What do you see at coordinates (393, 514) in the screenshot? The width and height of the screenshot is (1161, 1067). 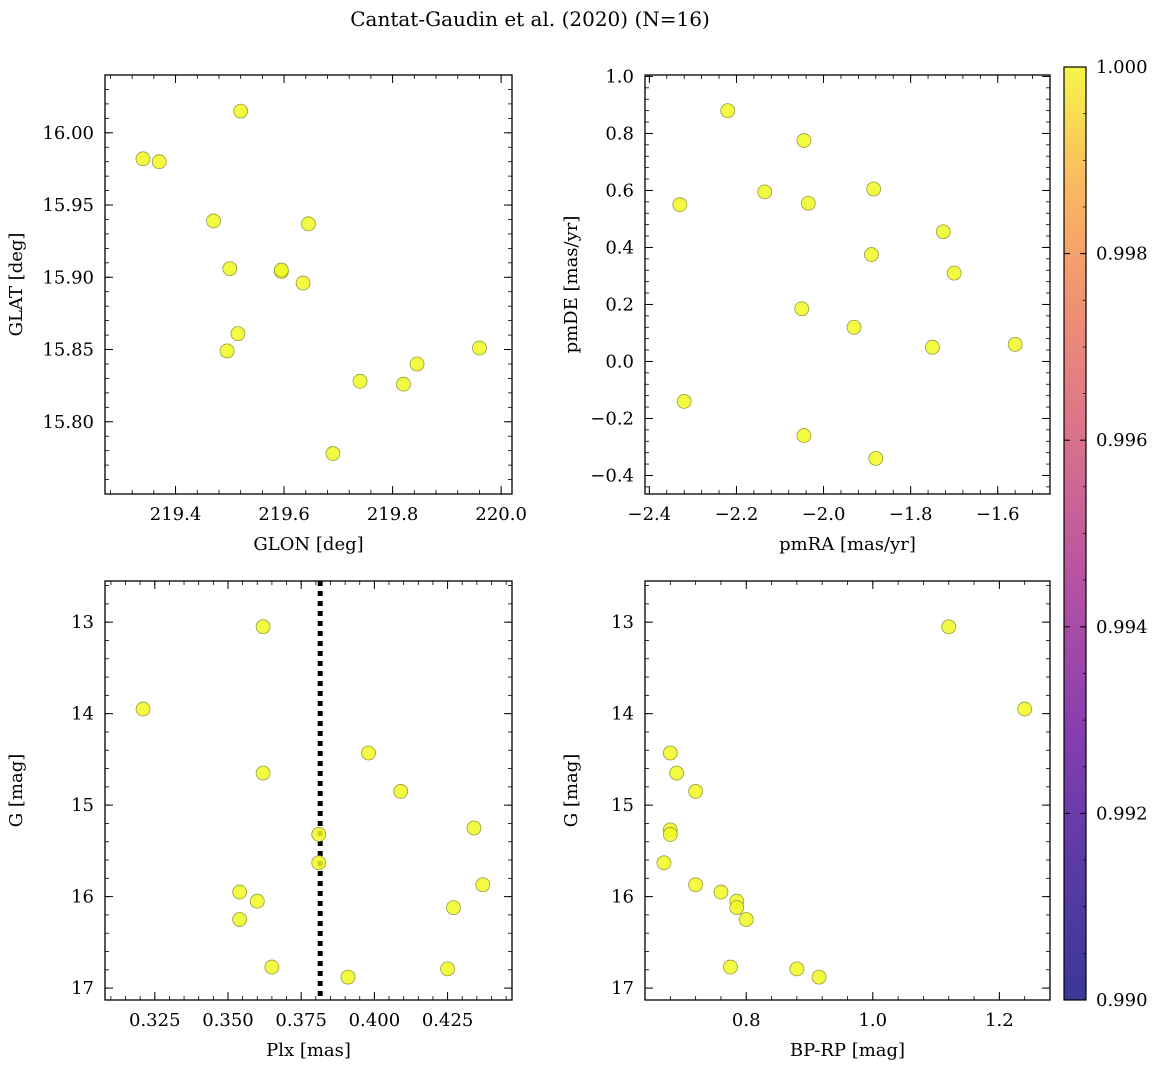 I see `x-tick-label: 219.8` at bounding box center [393, 514].